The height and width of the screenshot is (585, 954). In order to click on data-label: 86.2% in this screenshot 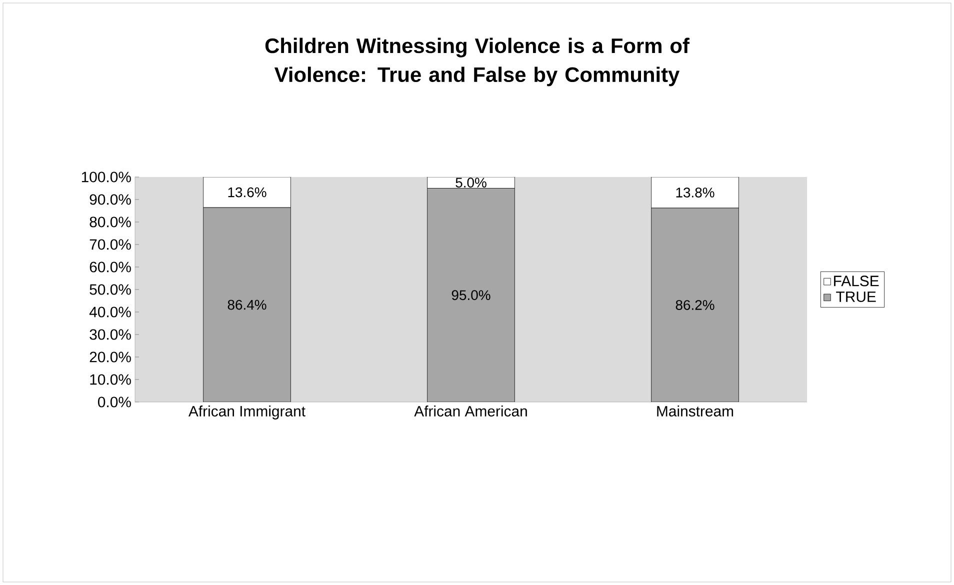, I will do `click(695, 305)`.